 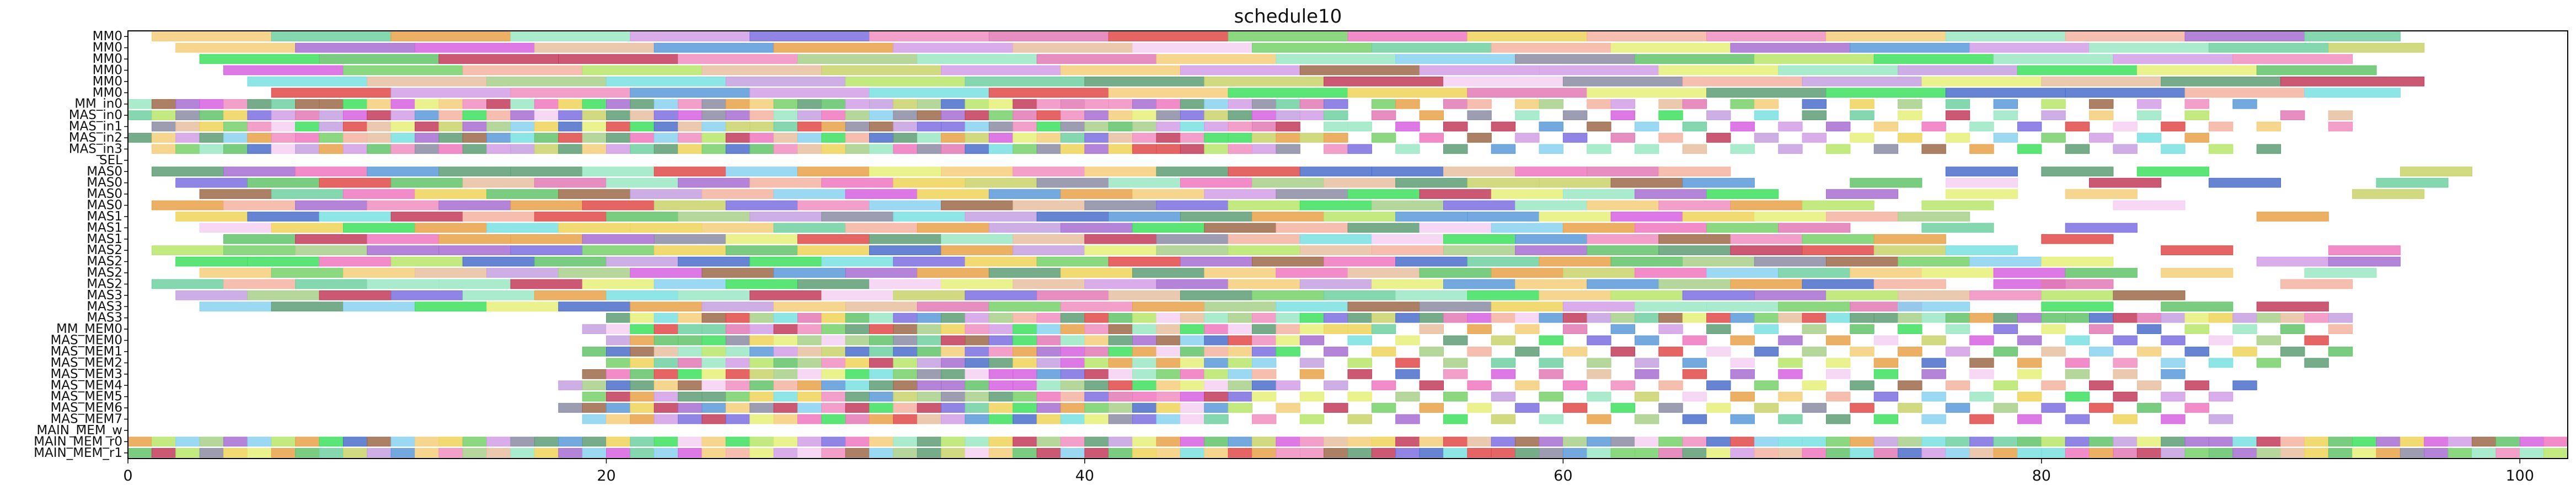 What do you see at coordinates (107, 59) in the screenshot?
I see `y-tick-label: MM0` at bounding box center [107, 59].